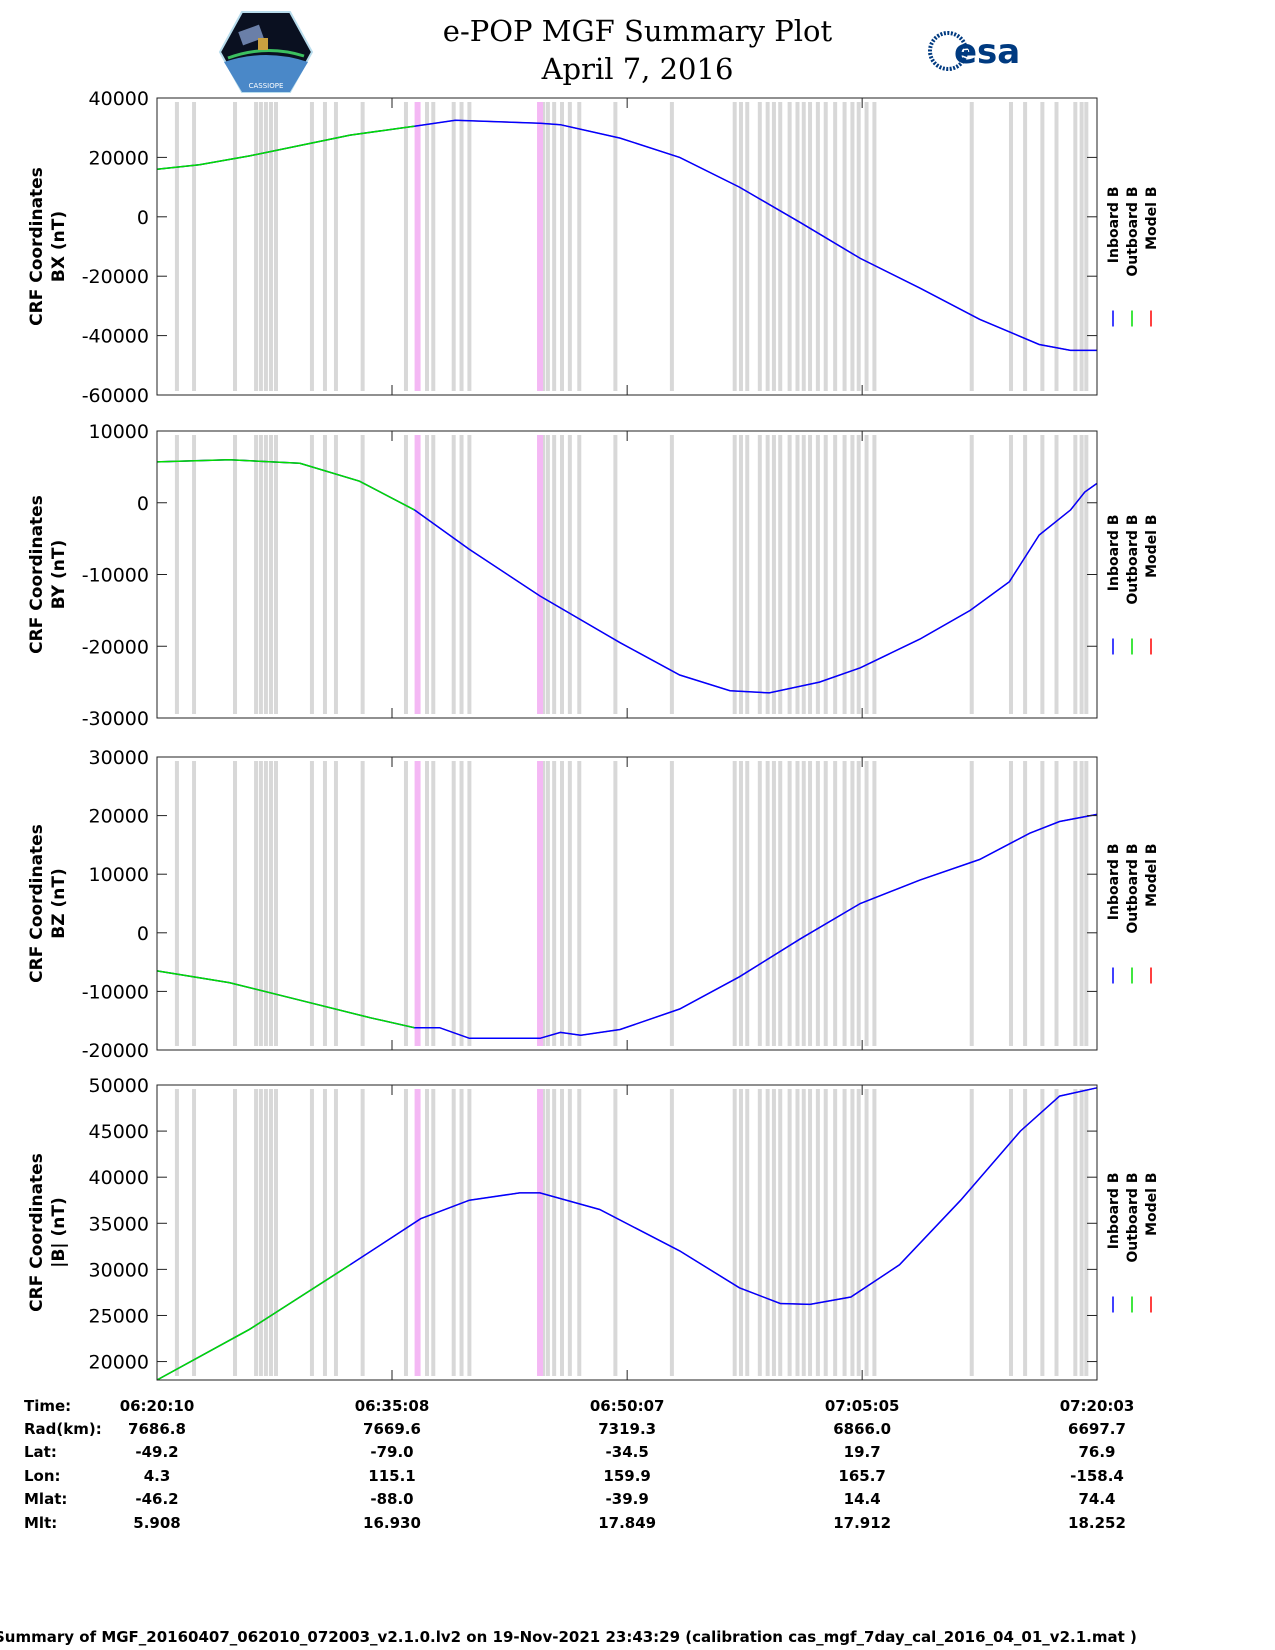 The image size is (1275, 1650). What do you see at coordinates (37, 574) in the screenshot?
I see `y-axis-label: CRF Coordinates` at bounding box center [37, 574].